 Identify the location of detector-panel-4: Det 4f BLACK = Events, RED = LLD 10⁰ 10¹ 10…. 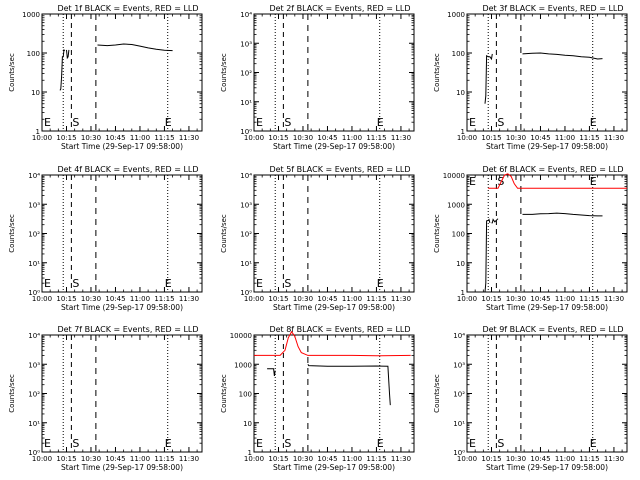
(105, 238).